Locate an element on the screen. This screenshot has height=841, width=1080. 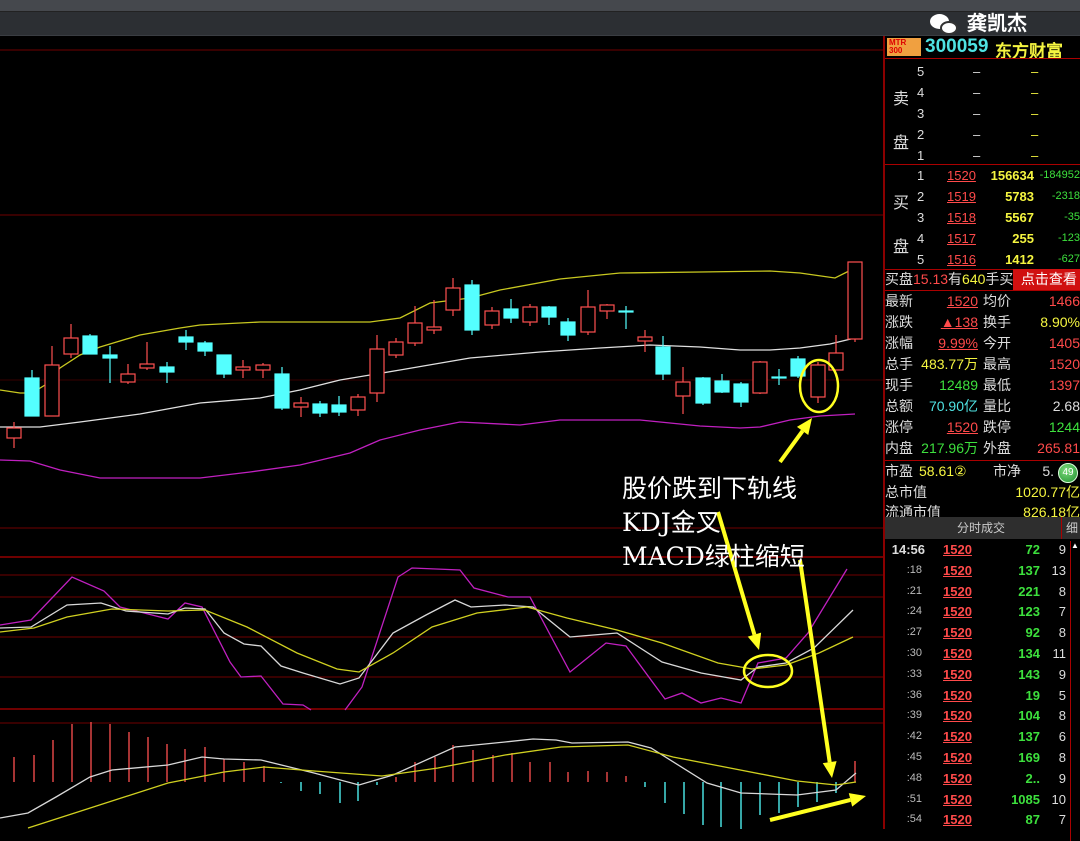
tick-time: :42 is located at coordinates (914, 736).